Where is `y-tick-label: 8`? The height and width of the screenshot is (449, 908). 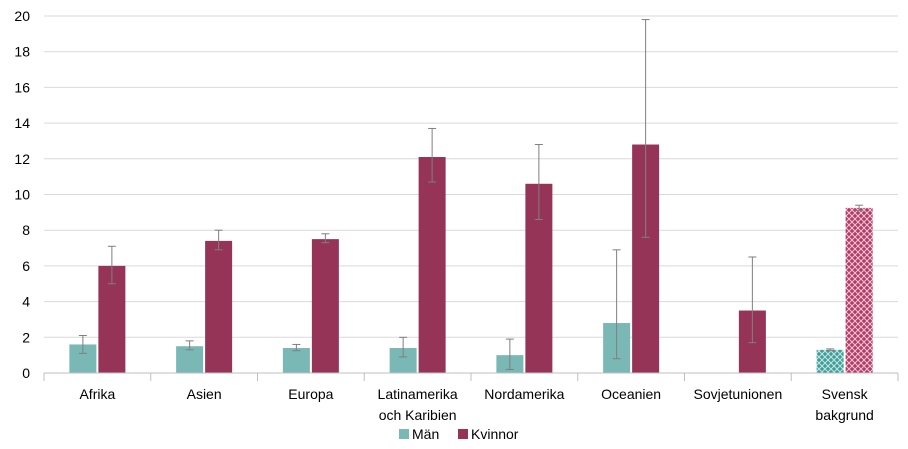
y-tick-label: 8 is located at coordinates (26, 230).